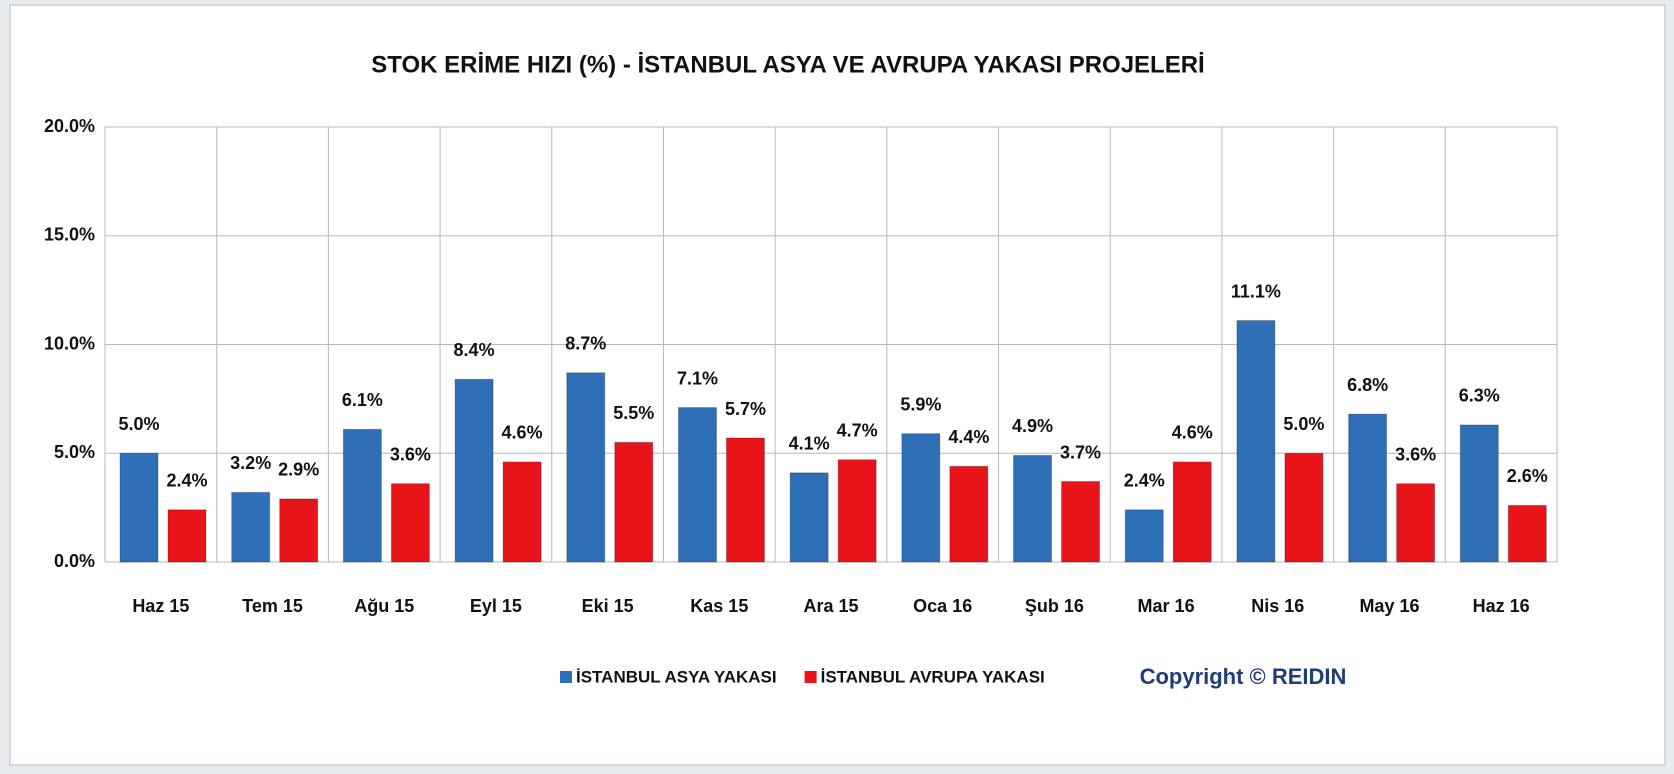 The width and height of the screenshot is (1674, 774). Describe the element at coordinates (1389, 606) in the screenshot. I see `x-tick-label: May 16` at that location.